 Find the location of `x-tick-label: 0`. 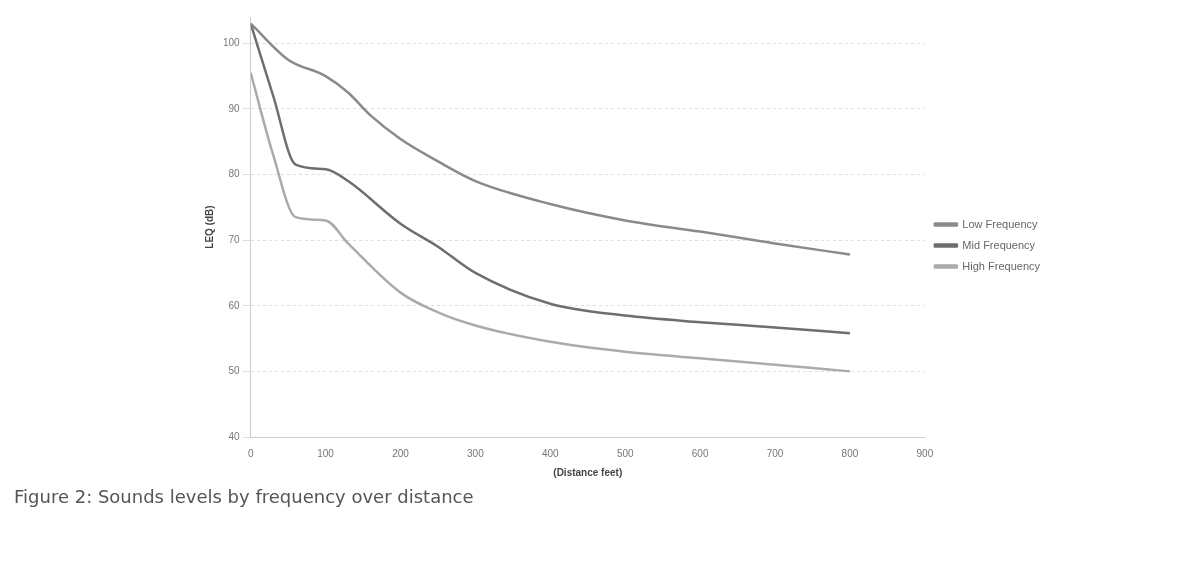

x-tick-label: 0 is located at coordinates (250, 453).